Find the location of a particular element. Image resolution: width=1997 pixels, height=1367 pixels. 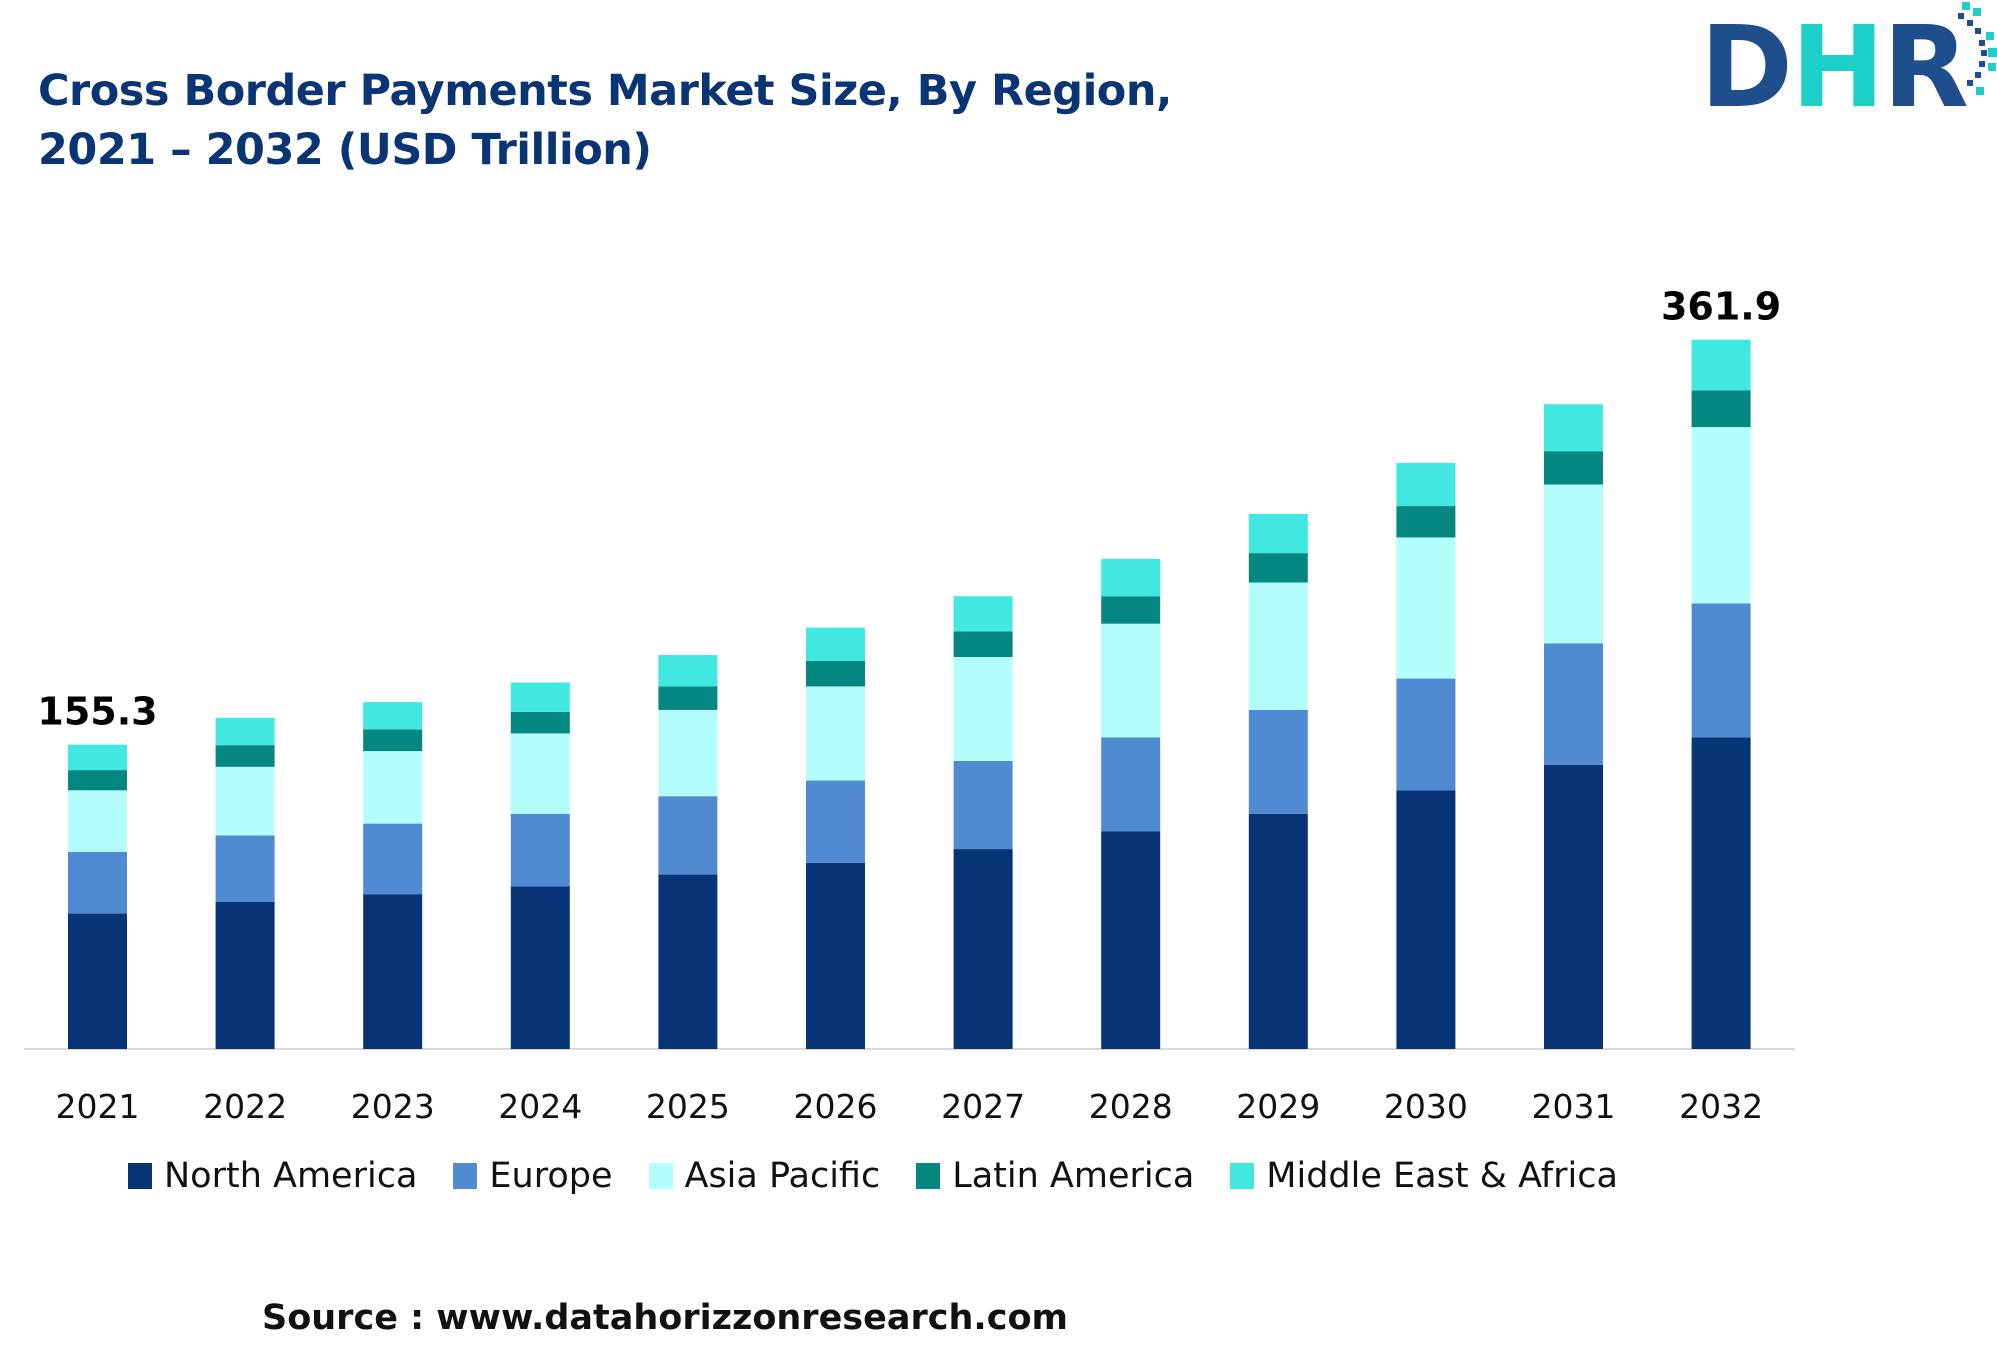

legend-swatch-north-america is located at coordinates (140, 1176).